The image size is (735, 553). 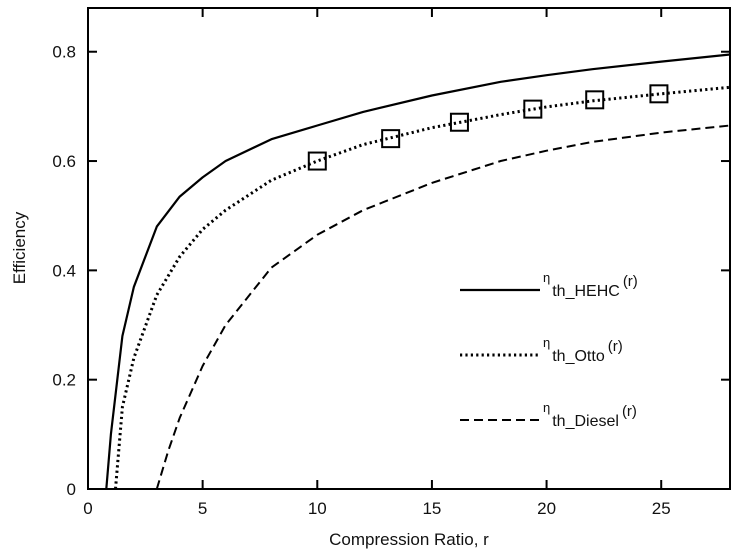 I want to click on x-tick-label: 0, so click(x=87, y=508).